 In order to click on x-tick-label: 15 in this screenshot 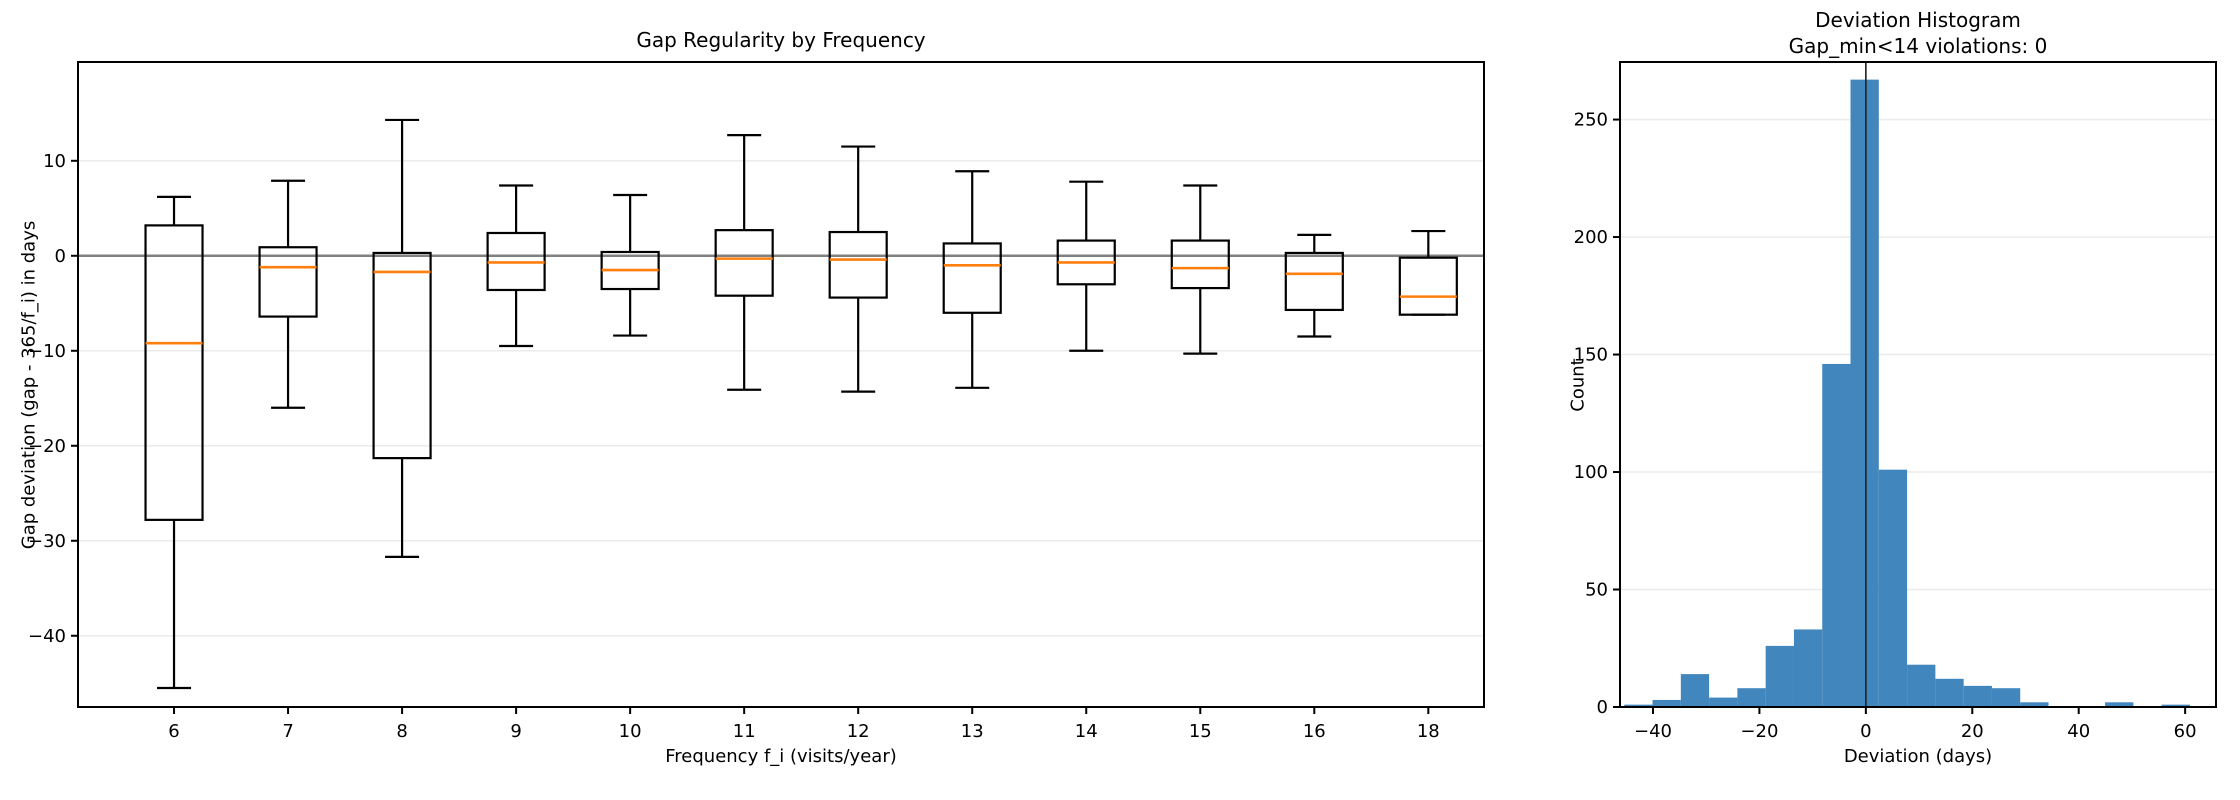, I will do `click(1200, 731)`.